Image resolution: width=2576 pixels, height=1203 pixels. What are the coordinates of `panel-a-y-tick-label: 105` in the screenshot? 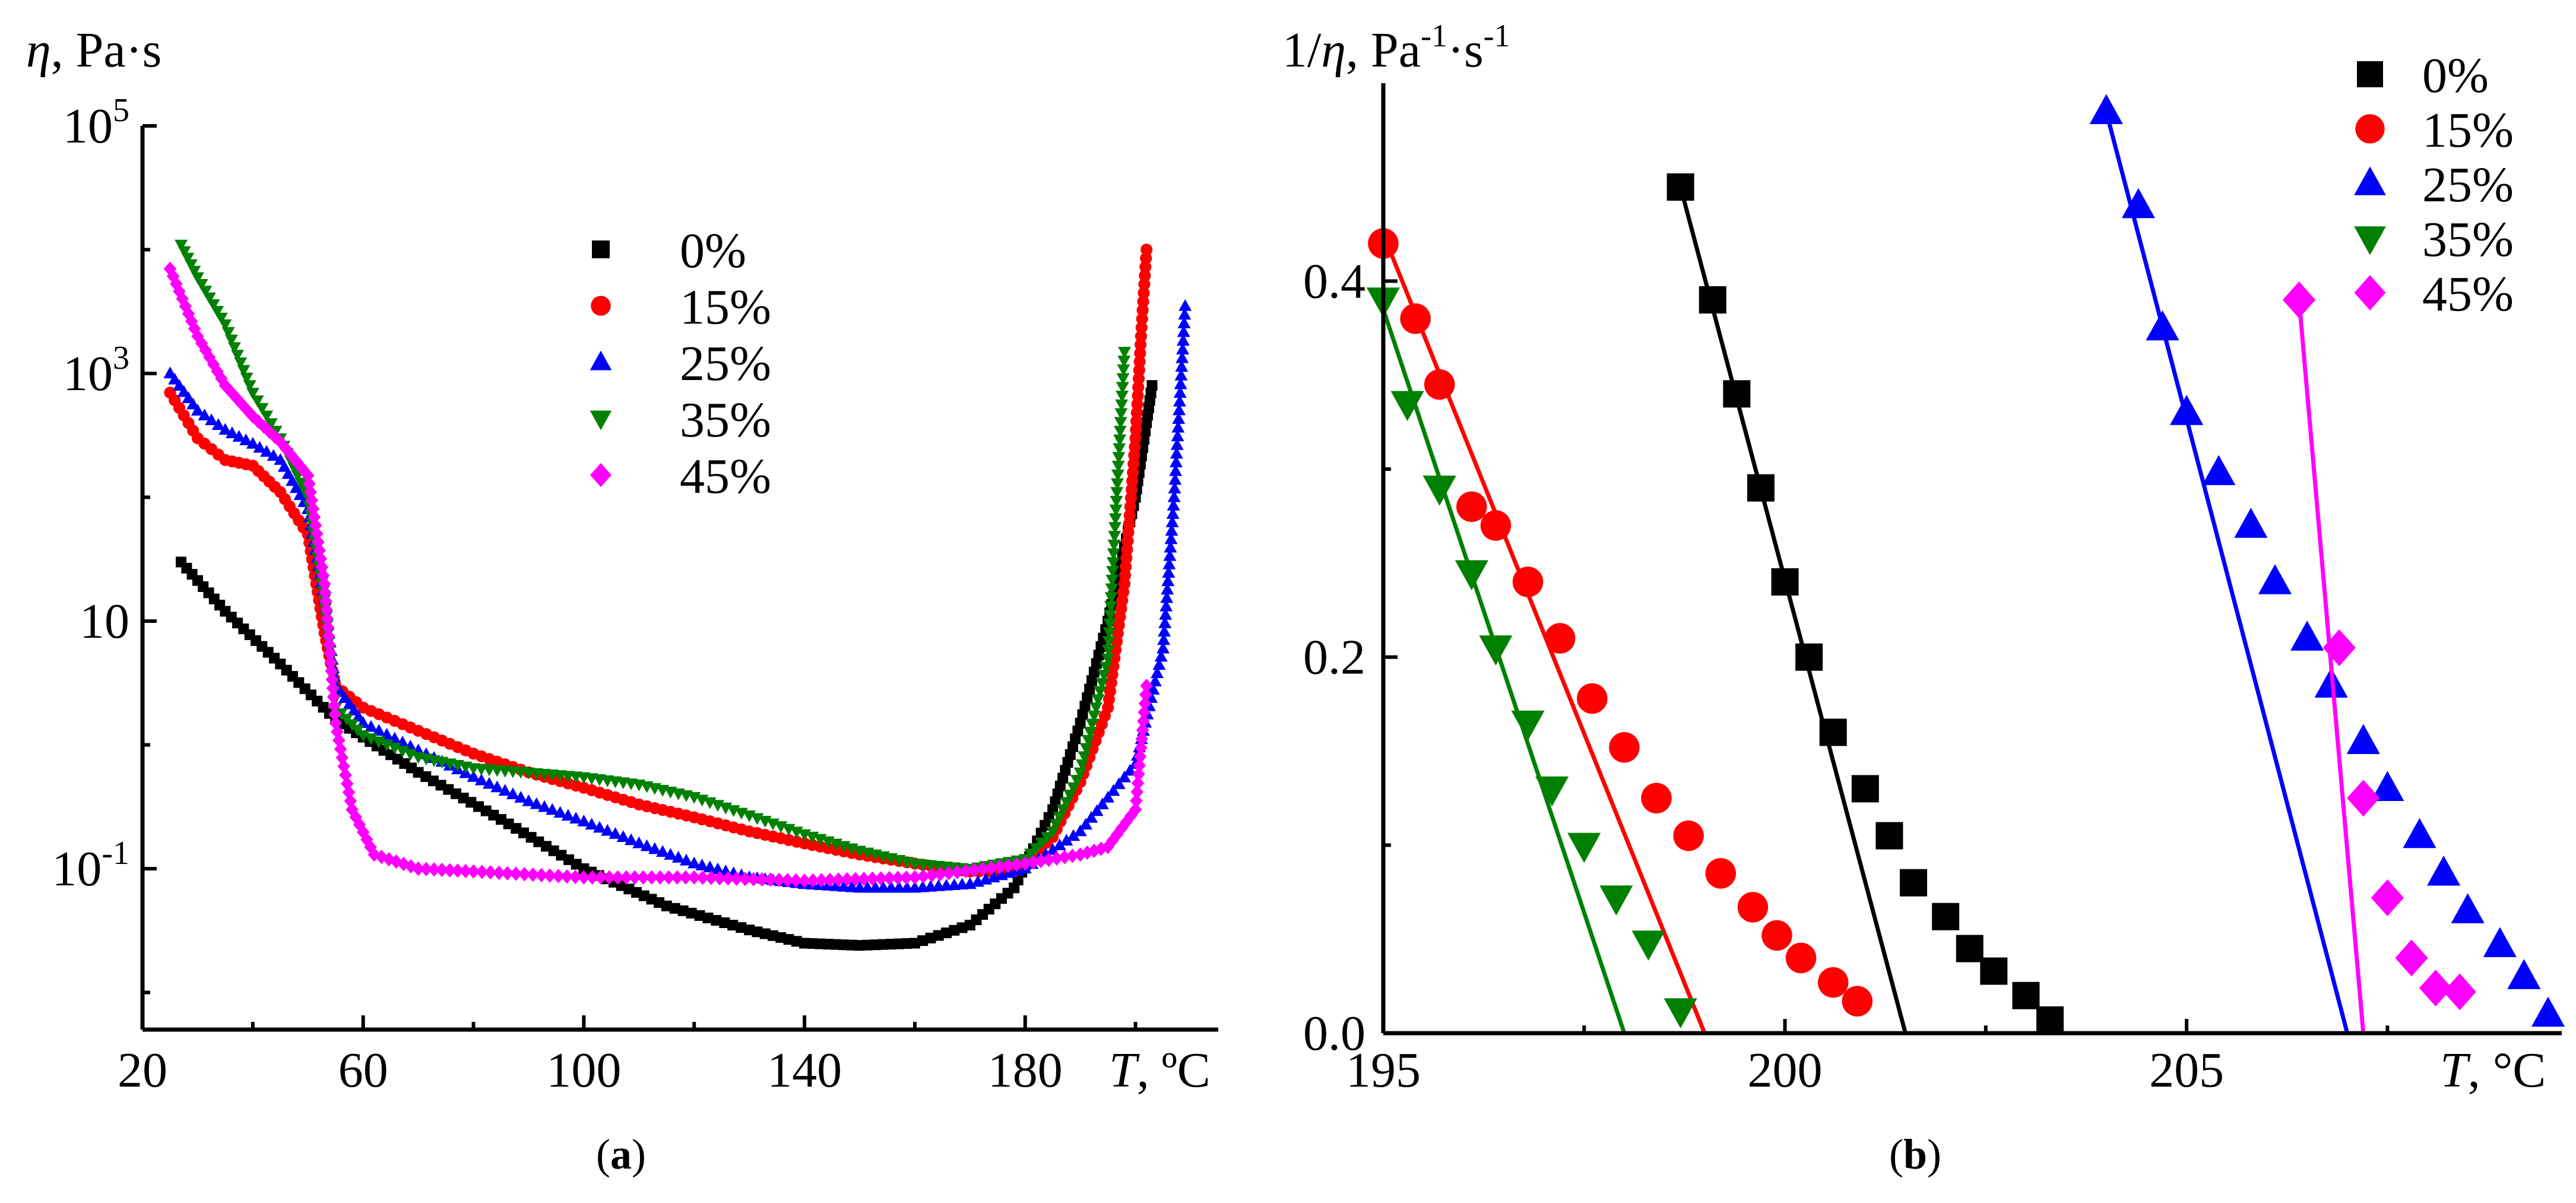 It's located at (96, 123).